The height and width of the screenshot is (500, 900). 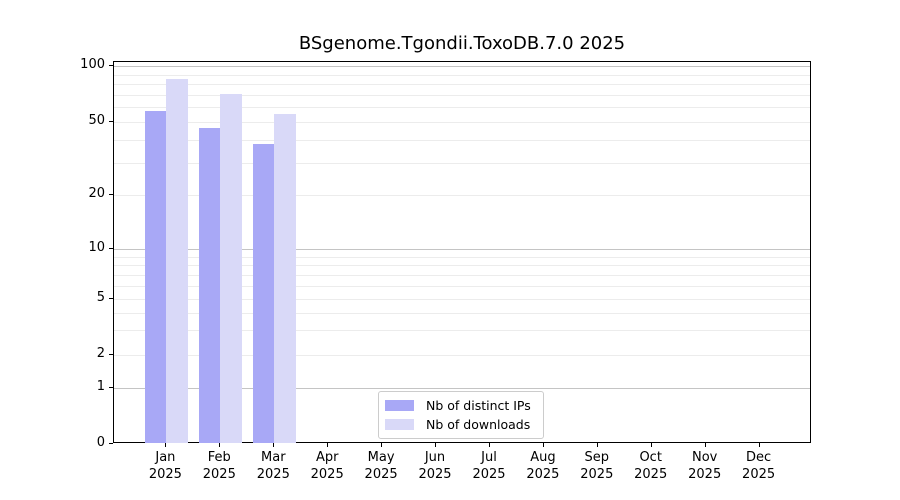 What do you see at coordinates (100, 386) in the screenshot?
I see `y-tick-label-1: 1` at bounding box center [100, 386].